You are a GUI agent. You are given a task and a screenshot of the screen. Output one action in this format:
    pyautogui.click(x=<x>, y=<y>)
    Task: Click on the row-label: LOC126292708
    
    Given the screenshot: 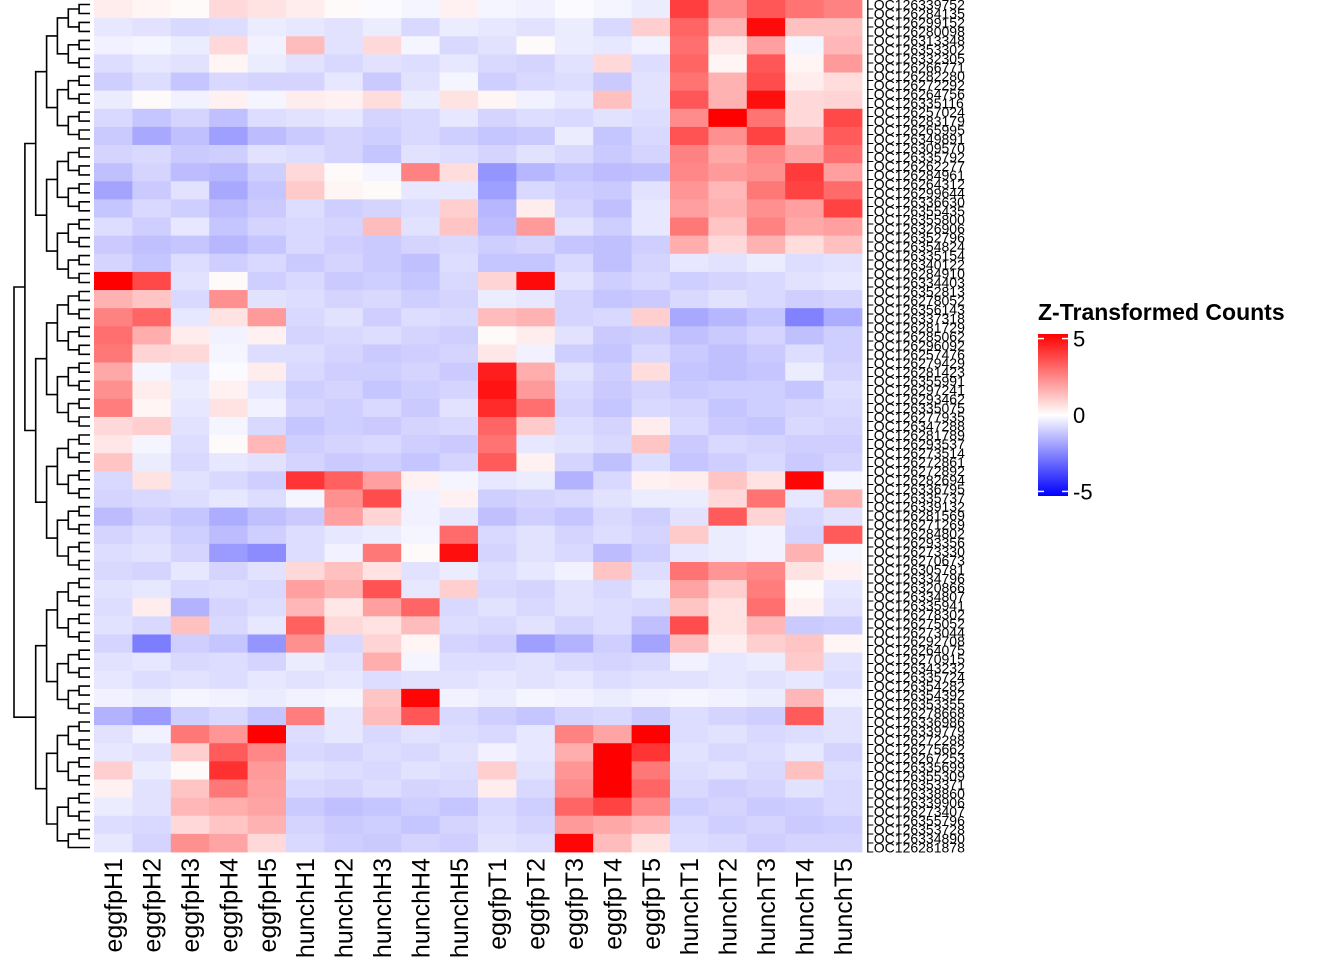 What is the action you would take?
    pyautogui.click(x=915, y=641)
    